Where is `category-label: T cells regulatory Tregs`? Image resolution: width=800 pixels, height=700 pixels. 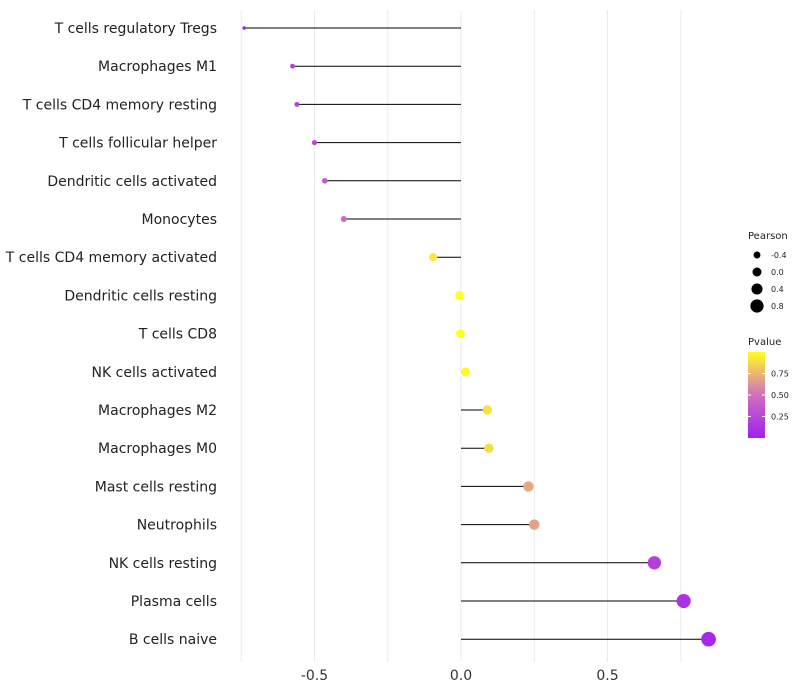
category-label: T cells regulatory Tregs is located at coordinates (135, 29).